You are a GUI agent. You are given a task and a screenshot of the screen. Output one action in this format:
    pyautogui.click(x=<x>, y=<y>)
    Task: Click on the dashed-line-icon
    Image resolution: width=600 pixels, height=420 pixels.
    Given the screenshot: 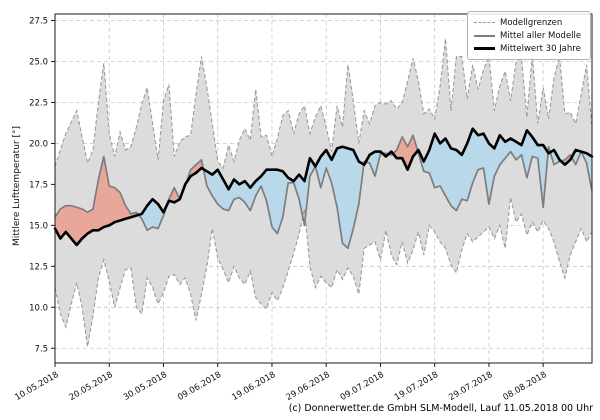 What is the action you would take?
    pyautogui.click(x=484, y=22)
    